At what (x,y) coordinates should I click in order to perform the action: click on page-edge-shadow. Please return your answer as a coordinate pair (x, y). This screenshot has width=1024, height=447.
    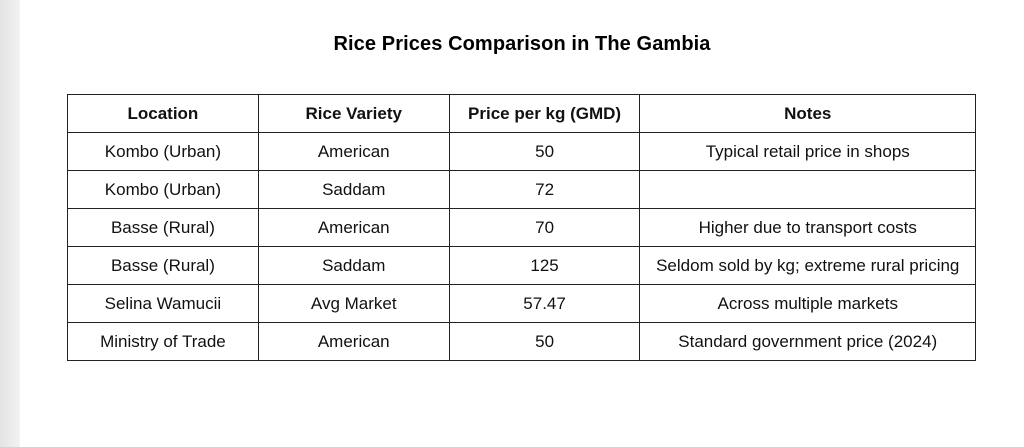
    Looking at the image, I should click on (10, 223).